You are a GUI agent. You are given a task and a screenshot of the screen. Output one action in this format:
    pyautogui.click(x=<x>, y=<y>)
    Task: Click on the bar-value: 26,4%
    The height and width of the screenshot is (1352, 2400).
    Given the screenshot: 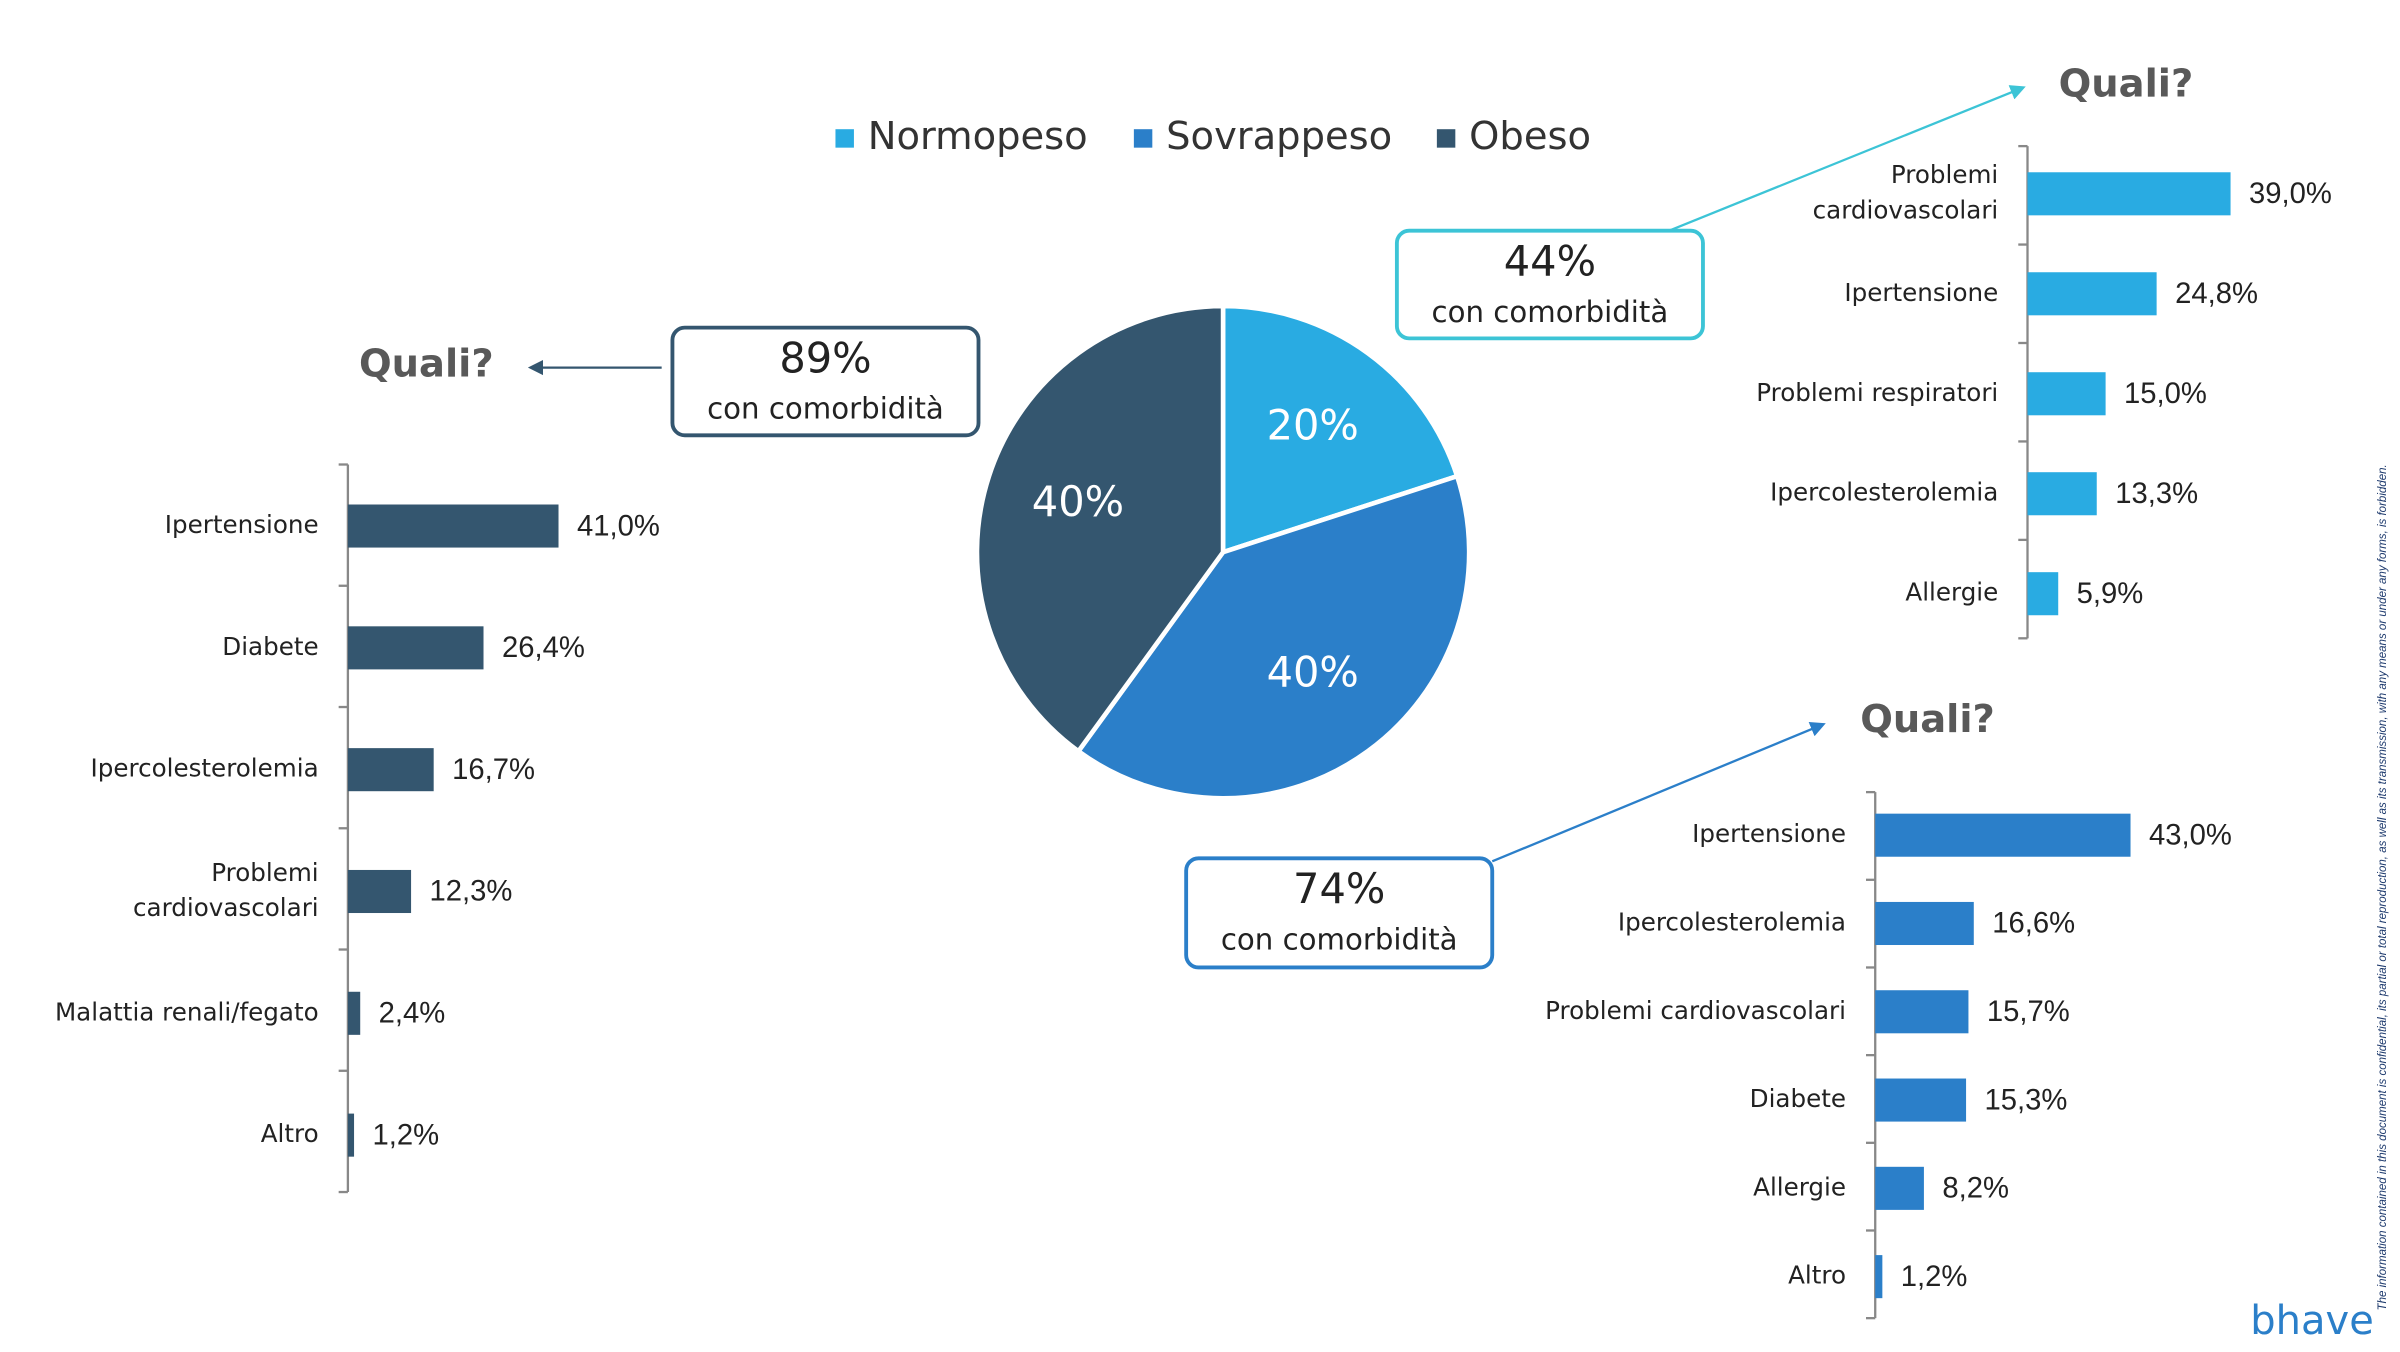 What is the action you would take?
    pyautogui.click(x=543, y=648)
    